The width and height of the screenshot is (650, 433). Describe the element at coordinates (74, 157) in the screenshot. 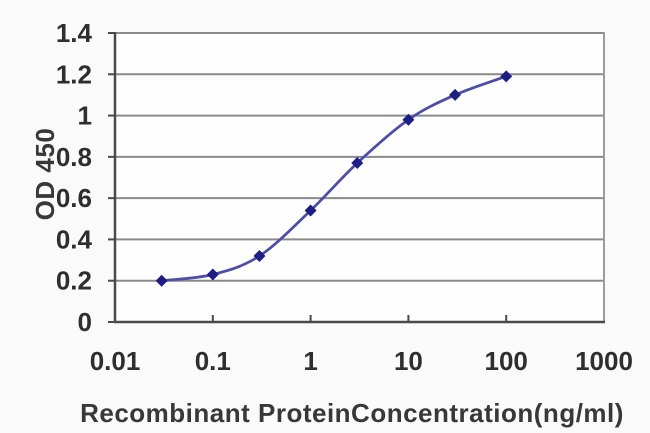

I see `y-tick-label-0.8: 0.8` at that location.